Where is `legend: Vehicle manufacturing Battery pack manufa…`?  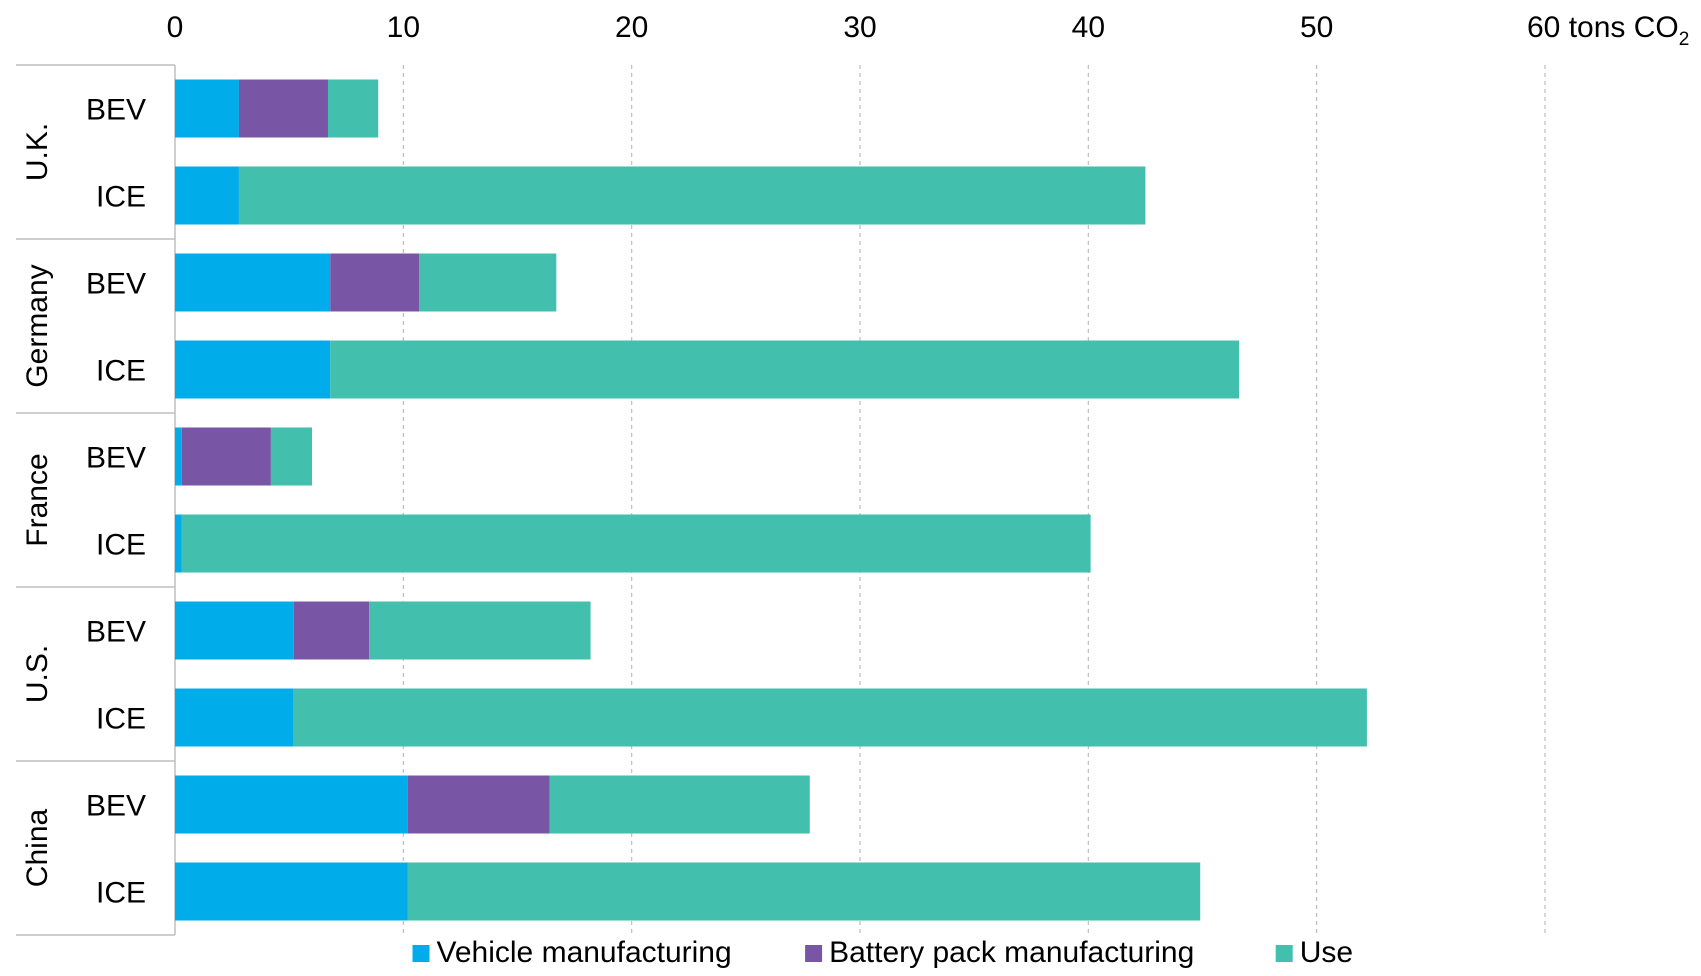 legend: Vehicle manufacturing Battery pack manufa… is located at coordinates (882, 952).